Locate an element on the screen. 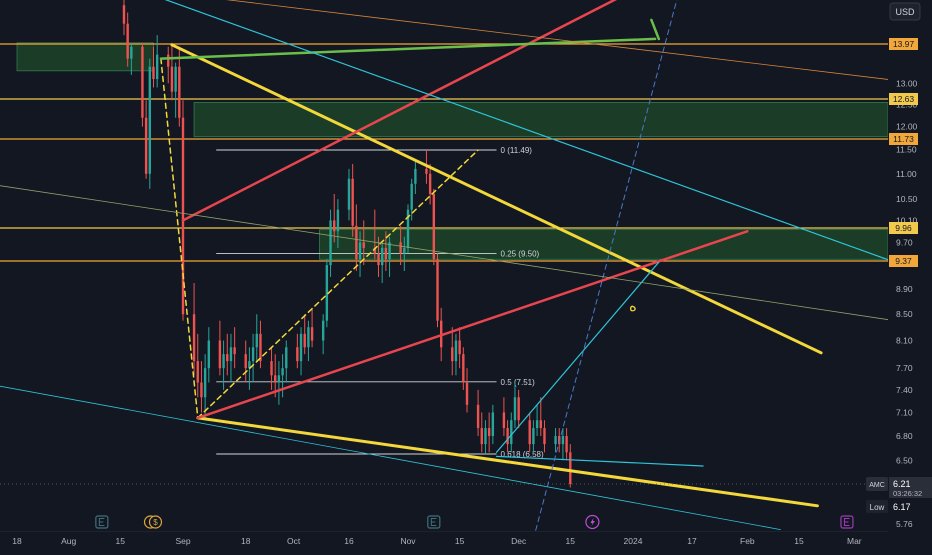 Image resolution: width=932 pixels, height=555 pixels. split-bolt-icon is located at coordinates (592, 522).